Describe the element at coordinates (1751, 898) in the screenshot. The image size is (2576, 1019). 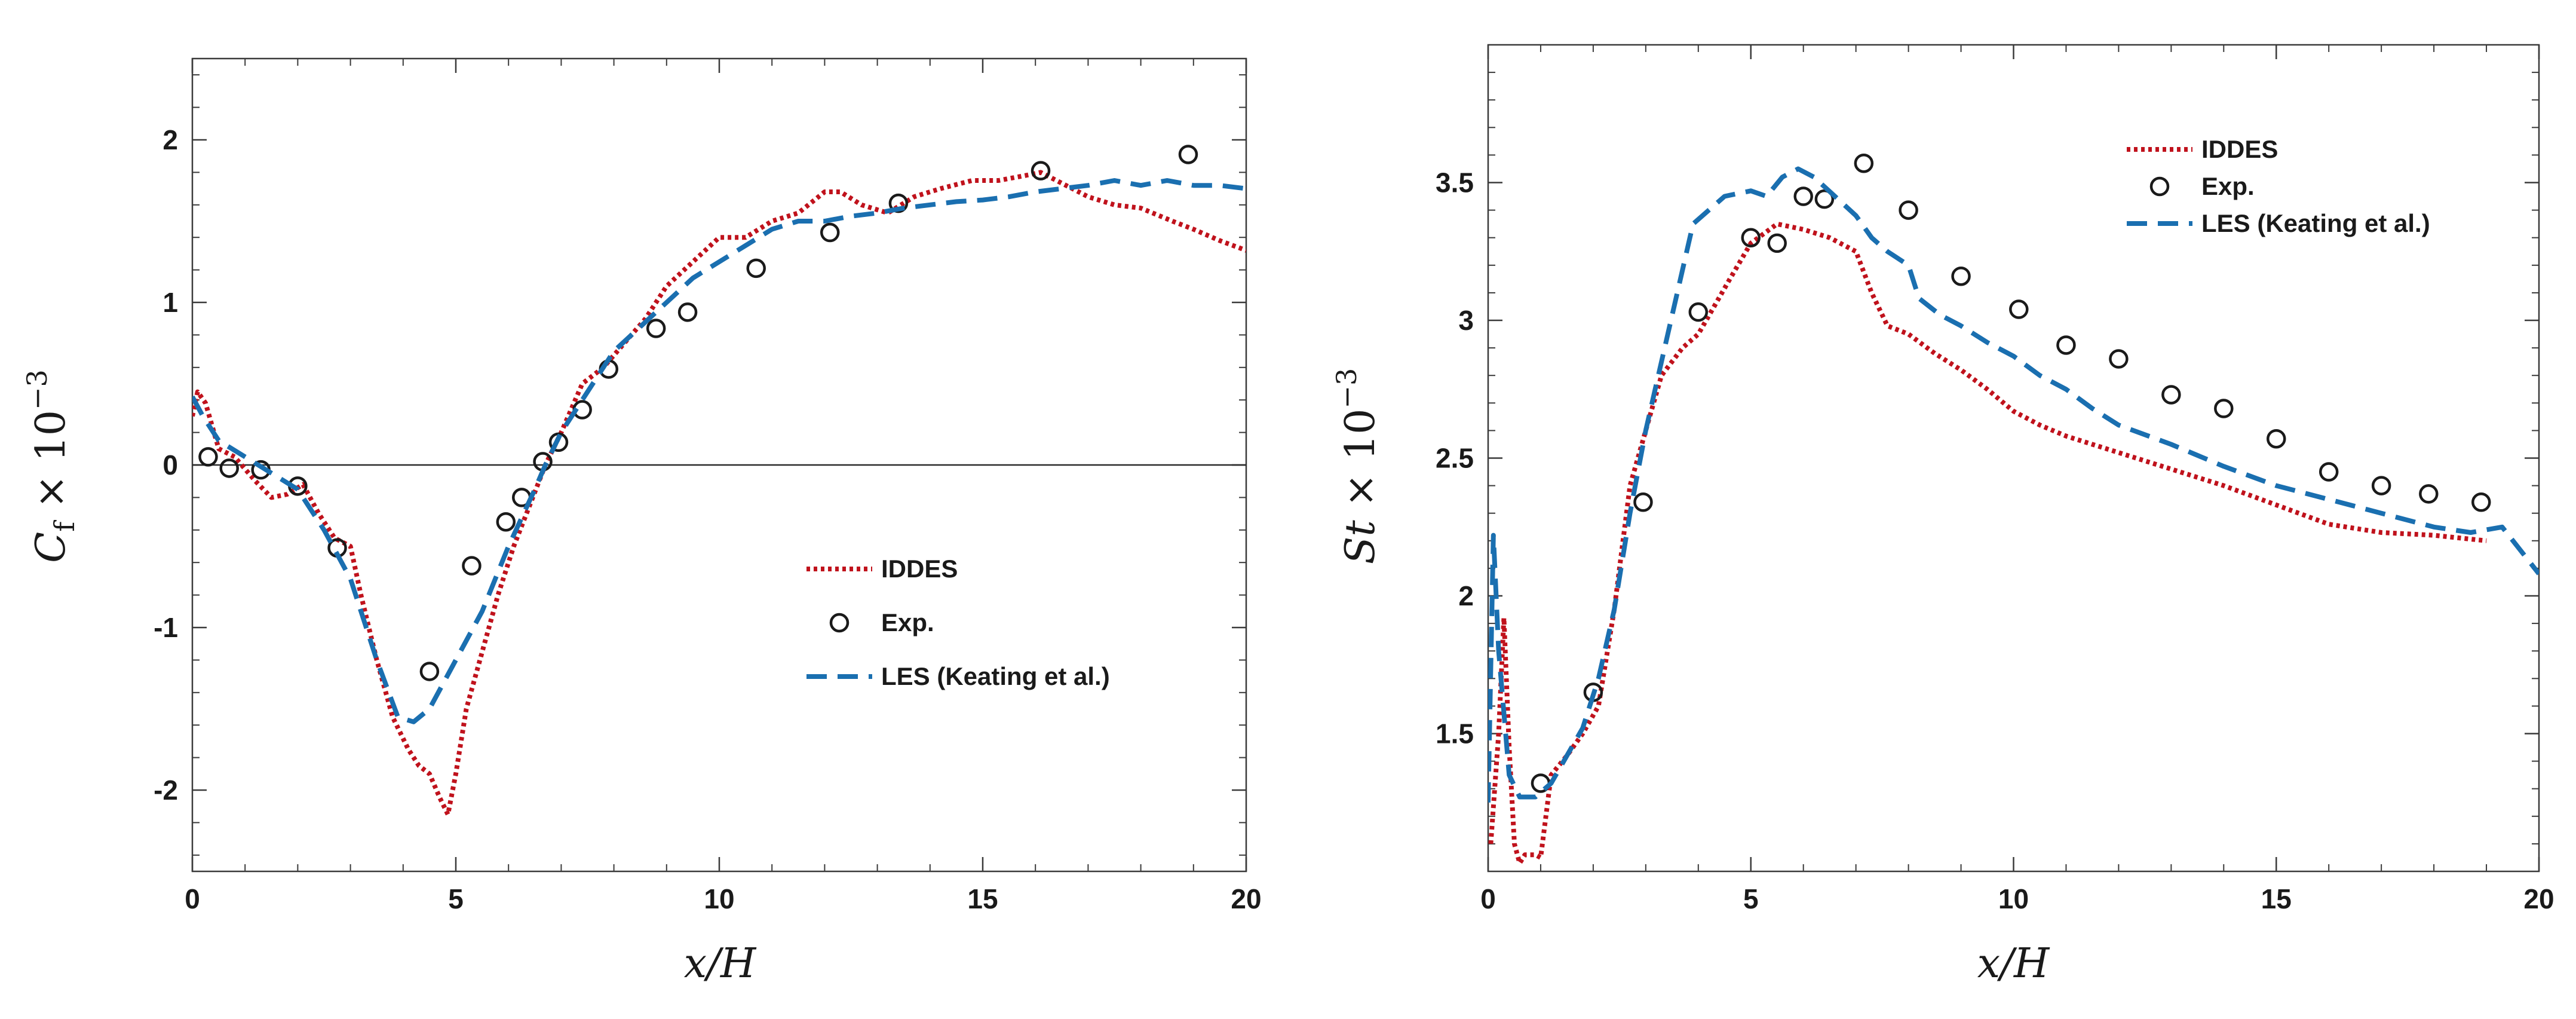
I see `st-x-tick-label: 5` at that location.